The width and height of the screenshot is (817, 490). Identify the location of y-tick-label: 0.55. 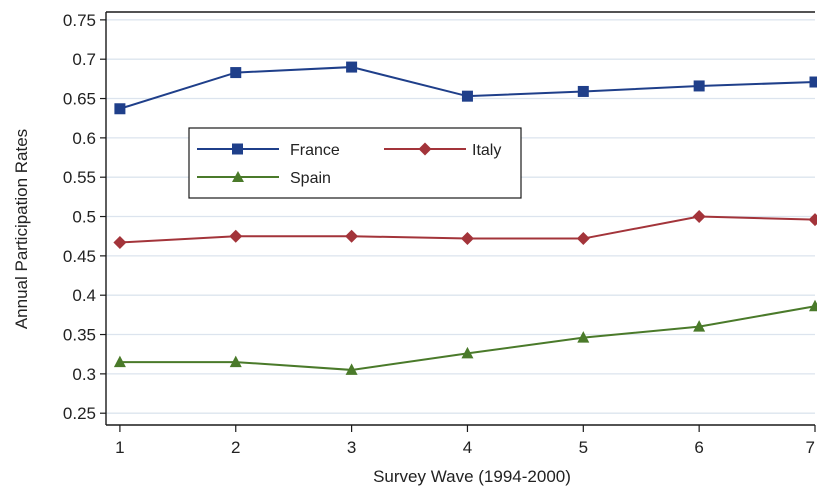
(79, 177).